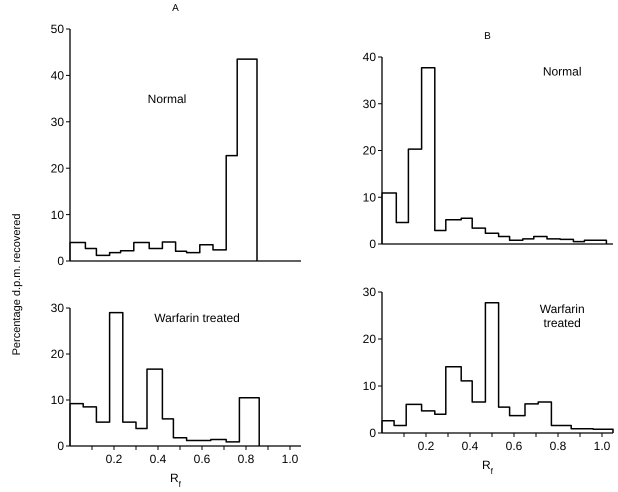  Describe the element at coordinates (176, 8) in the screenshot. I see `chart-title: A` at that location.